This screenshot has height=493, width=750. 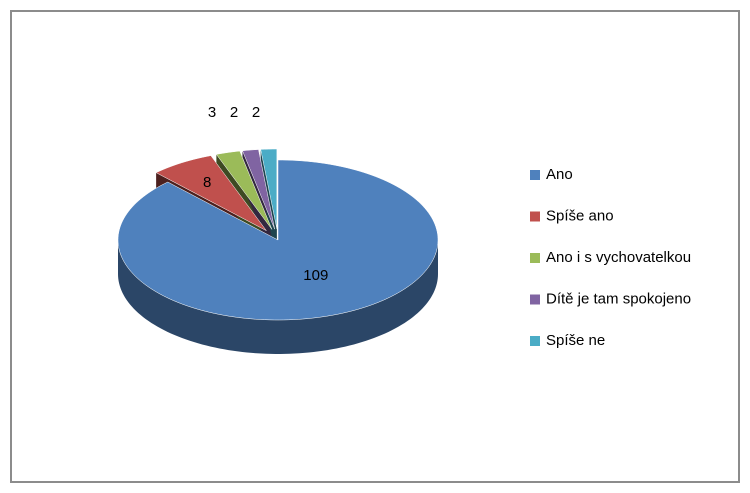 What do you see at coordinates (559, 174) in the screenshot?
I see `legend-label: Ano` at bounding box center [559, 174].